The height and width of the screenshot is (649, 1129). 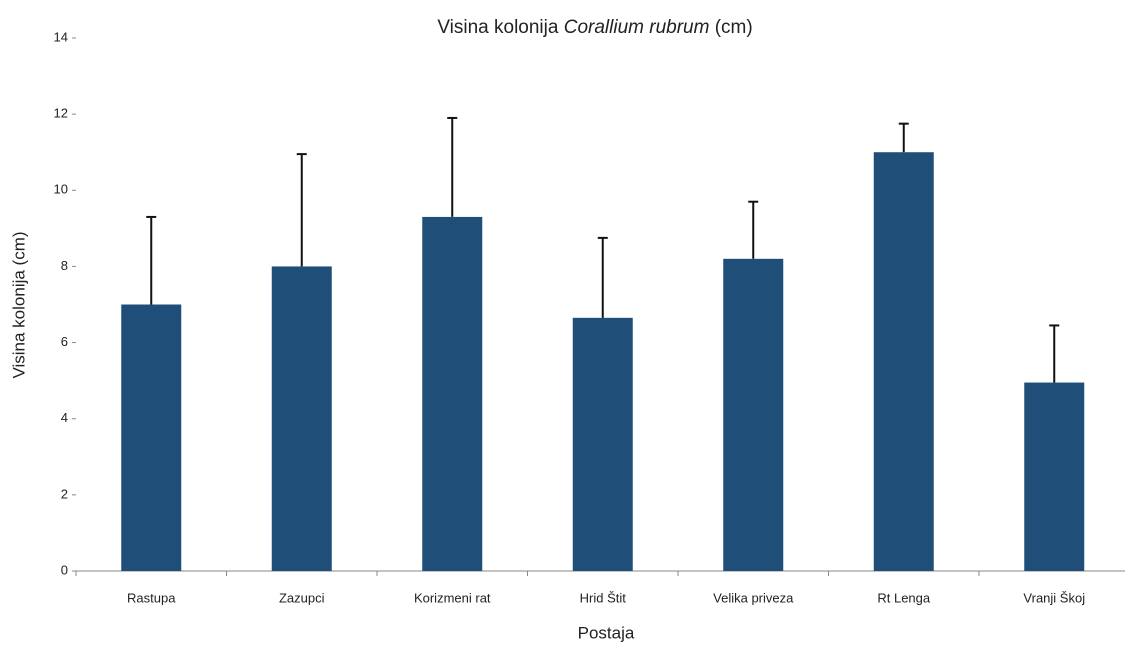 What do you see at coordinates (64, 341) in the screenshot?
I see `y-tick-label: 6` at bounding box center [64, 341].